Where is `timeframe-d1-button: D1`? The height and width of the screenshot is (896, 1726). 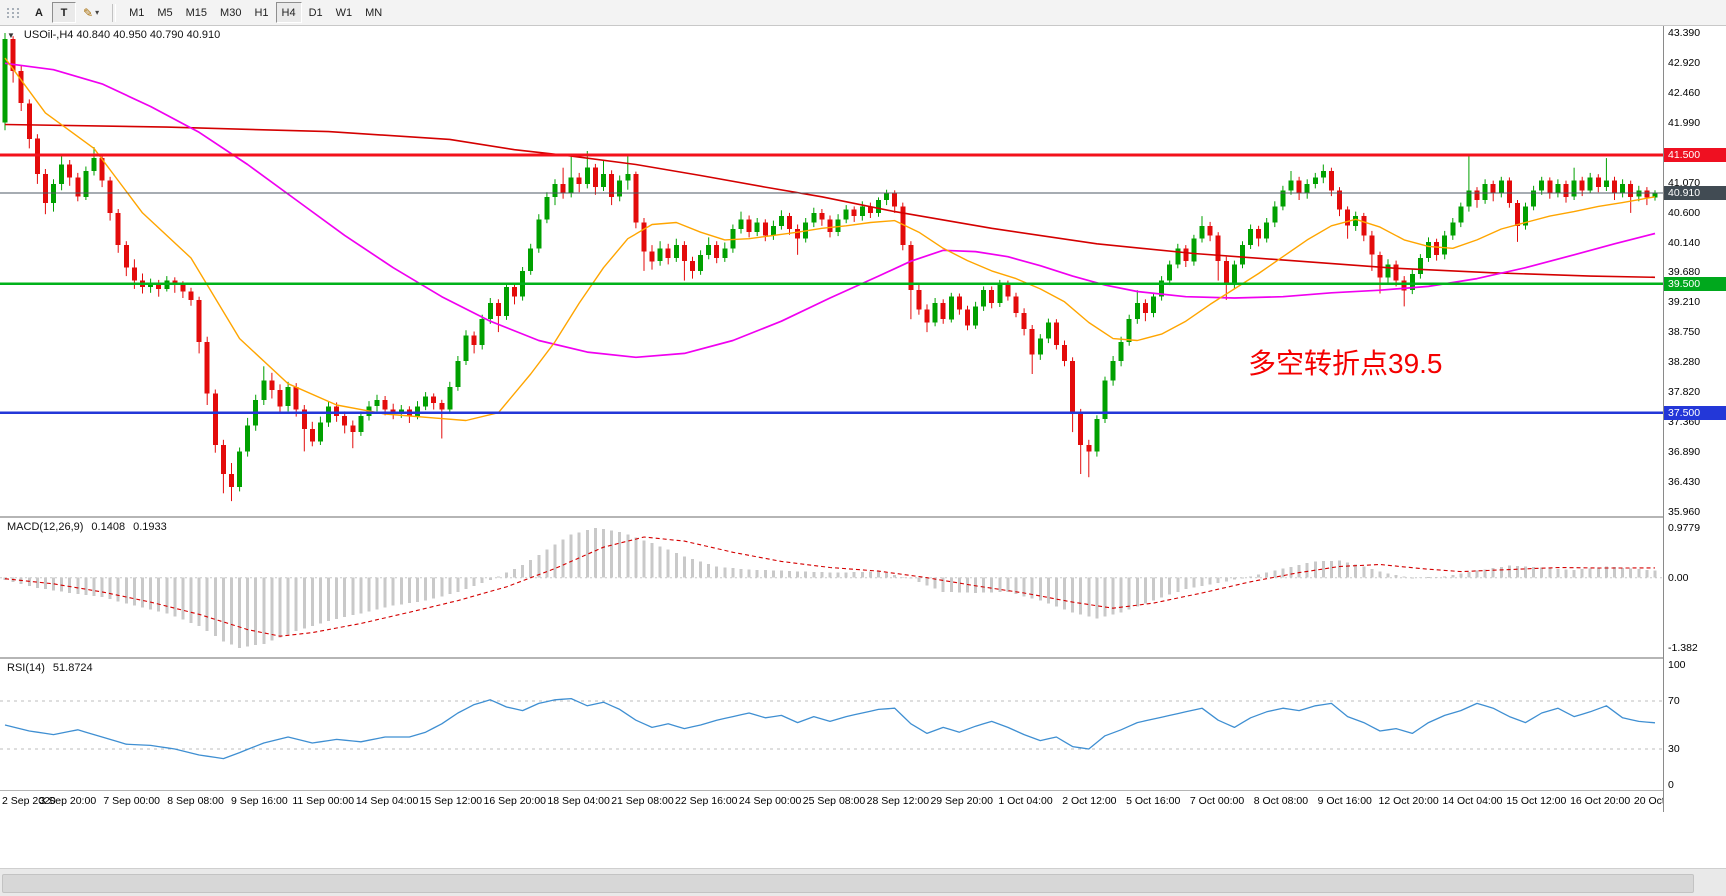
timeframe-d1-button: D1 is located at coordinates (316, 12).